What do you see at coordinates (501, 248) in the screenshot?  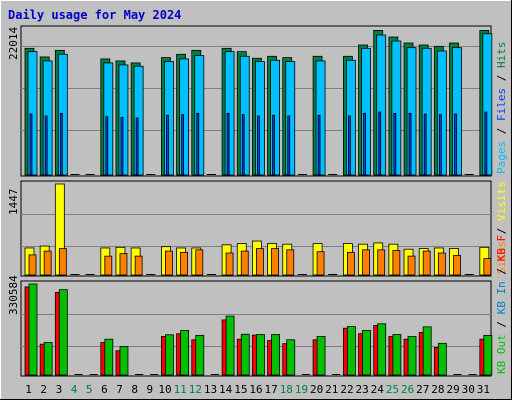 I see `legend-kb-f: KB F` at bounding box center [501, 248].